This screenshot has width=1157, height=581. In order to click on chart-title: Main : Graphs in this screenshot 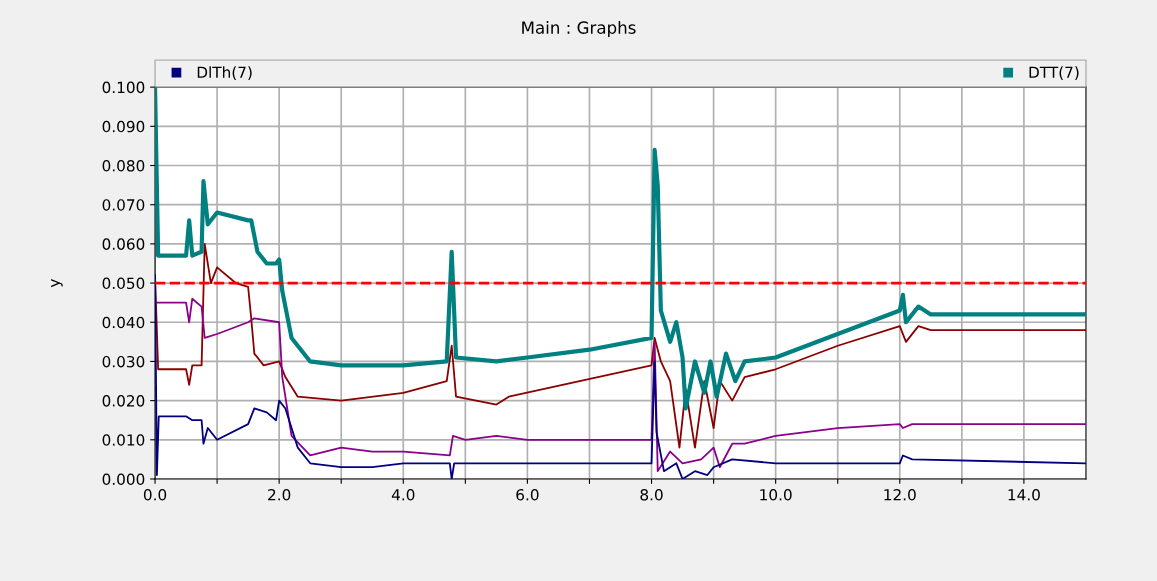, I will do `click(579, 29)`.